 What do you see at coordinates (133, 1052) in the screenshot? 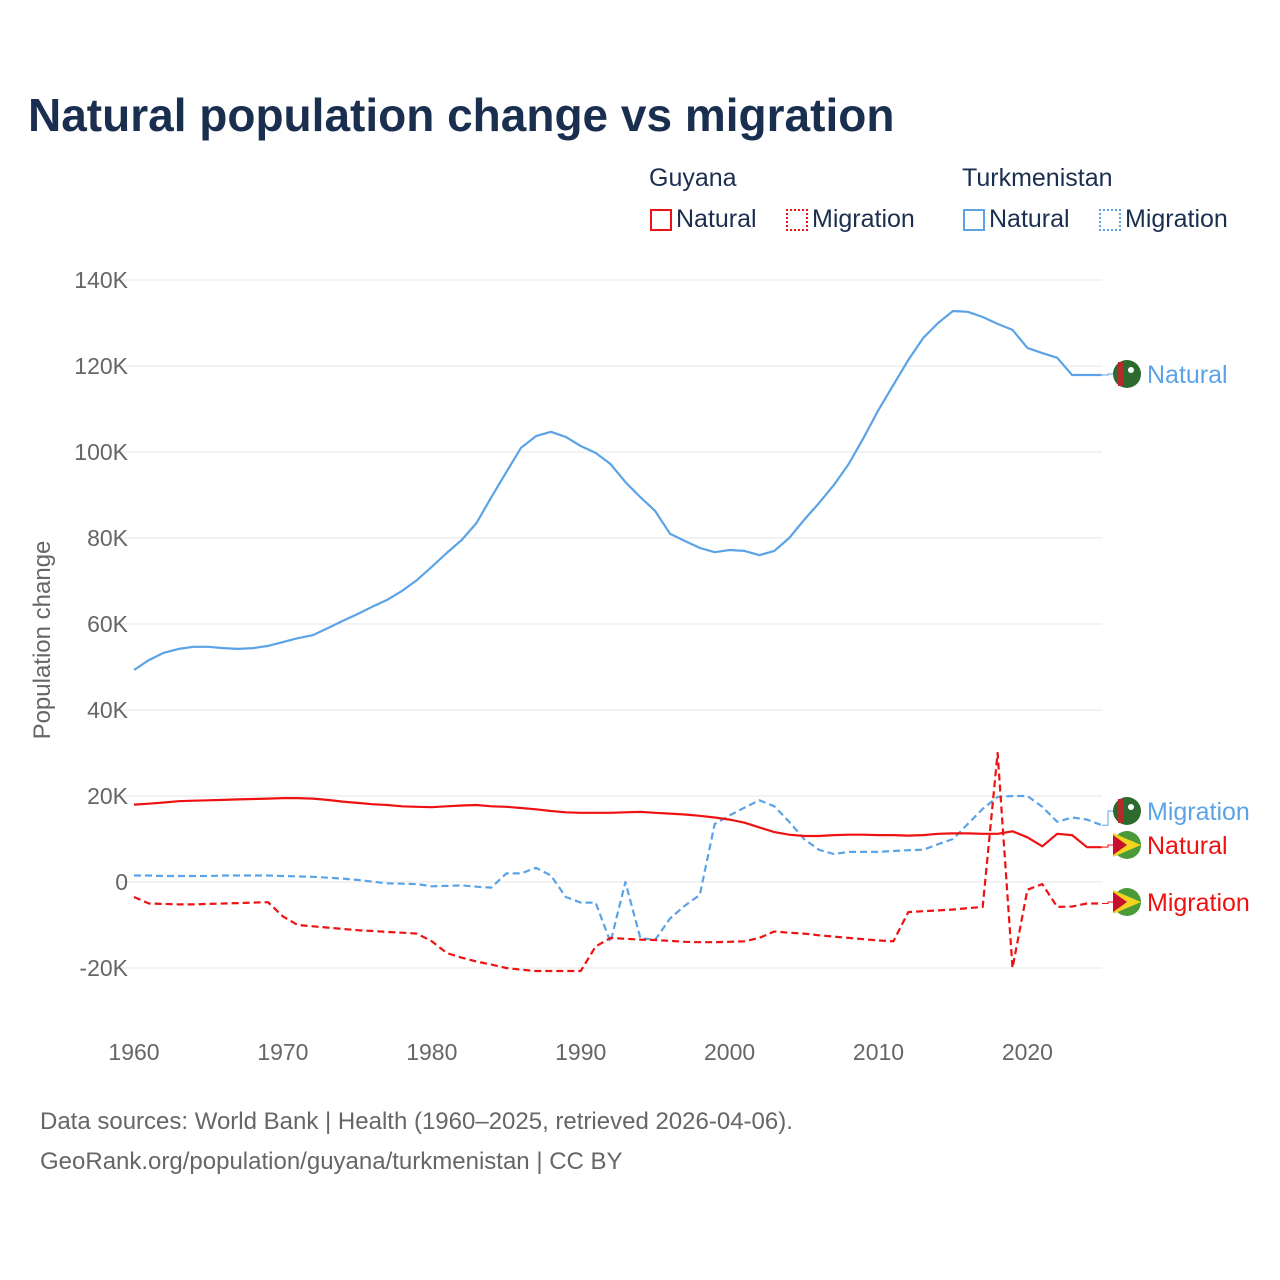
I see `x-tick-label: 1960` at bounding box center [133, 1052].